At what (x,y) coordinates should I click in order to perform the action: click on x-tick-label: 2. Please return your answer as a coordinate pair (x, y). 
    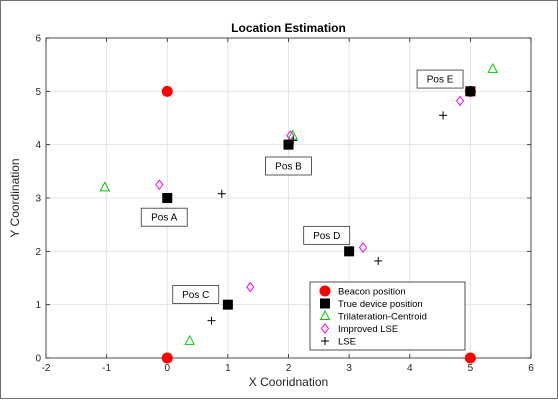
    Looking at the image, I should click on (289, 368).